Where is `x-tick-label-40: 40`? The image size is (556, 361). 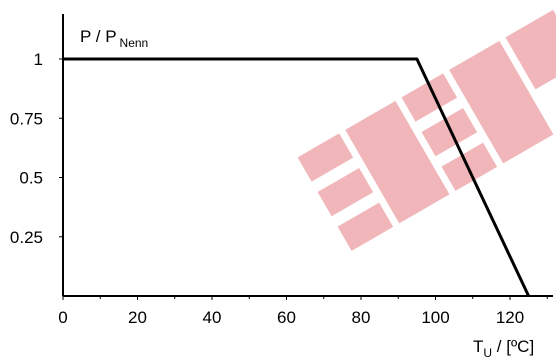 x-tick-label-40: 40 is located at coordinates (212, 317).